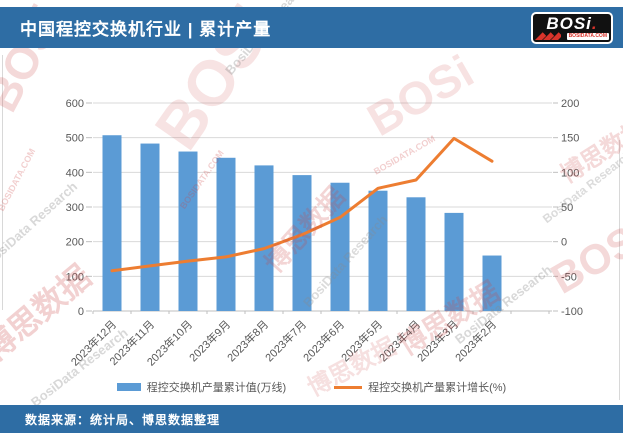 This screenshot has width=623, height=433. I want to click on footer-band: 数据来源：统计局、博思数据整理, so click(311, 419).